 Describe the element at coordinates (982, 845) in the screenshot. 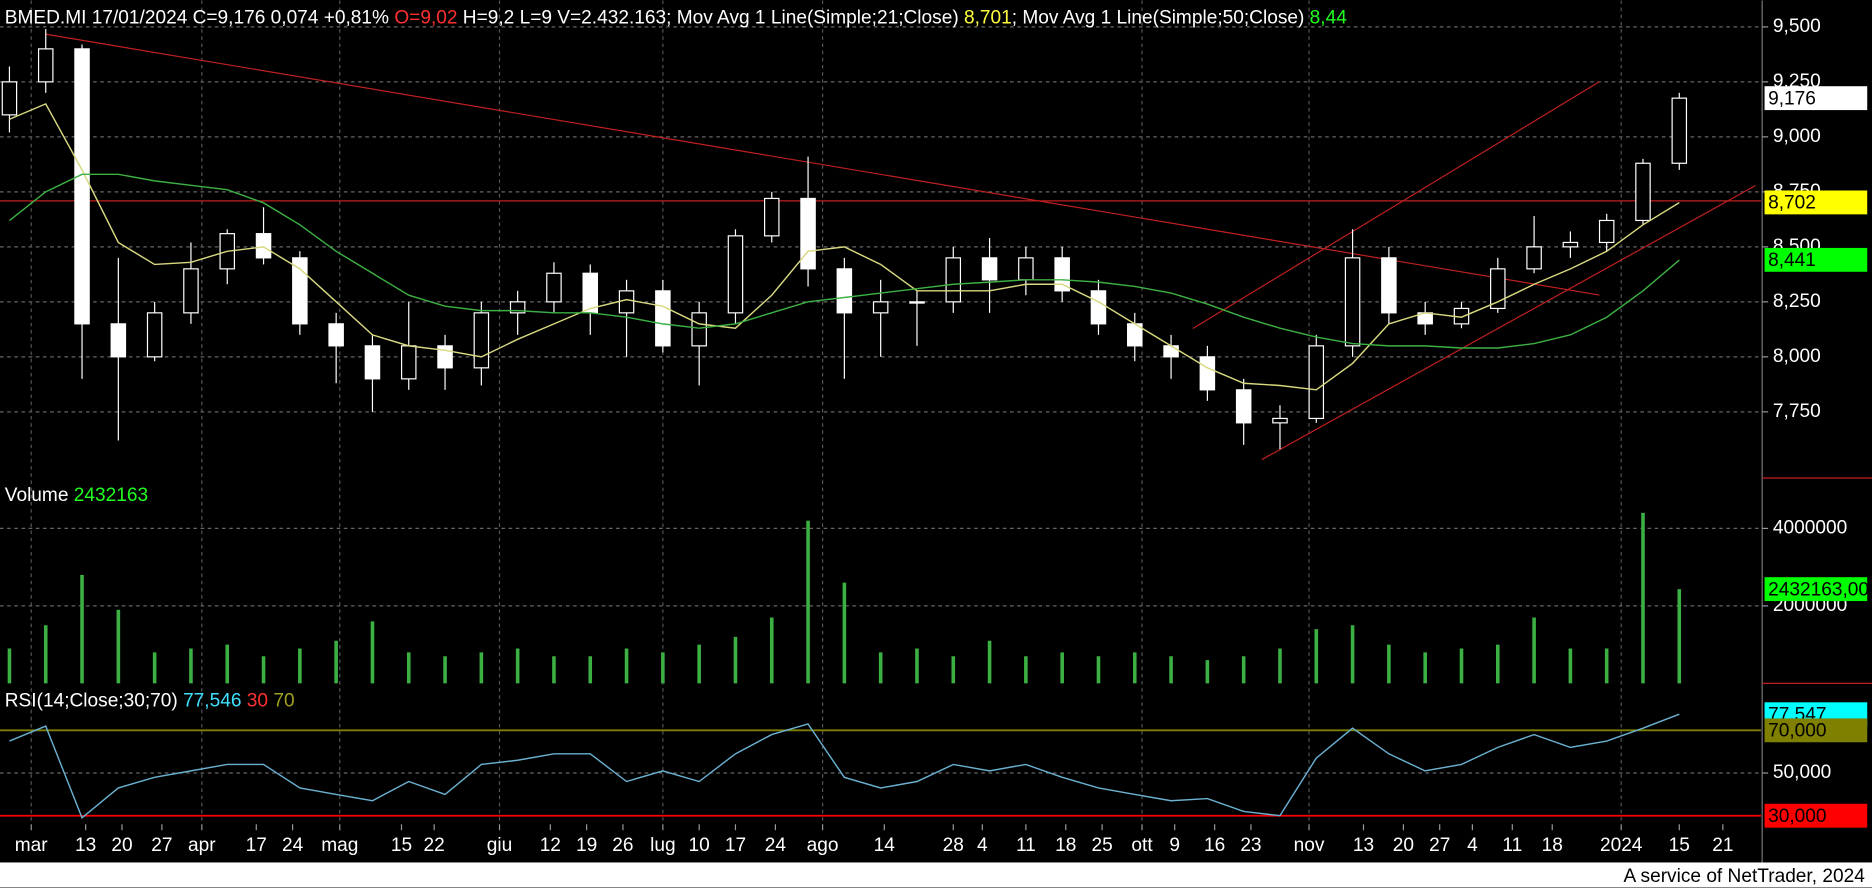

I see `x-tick-label: 4` at that location.